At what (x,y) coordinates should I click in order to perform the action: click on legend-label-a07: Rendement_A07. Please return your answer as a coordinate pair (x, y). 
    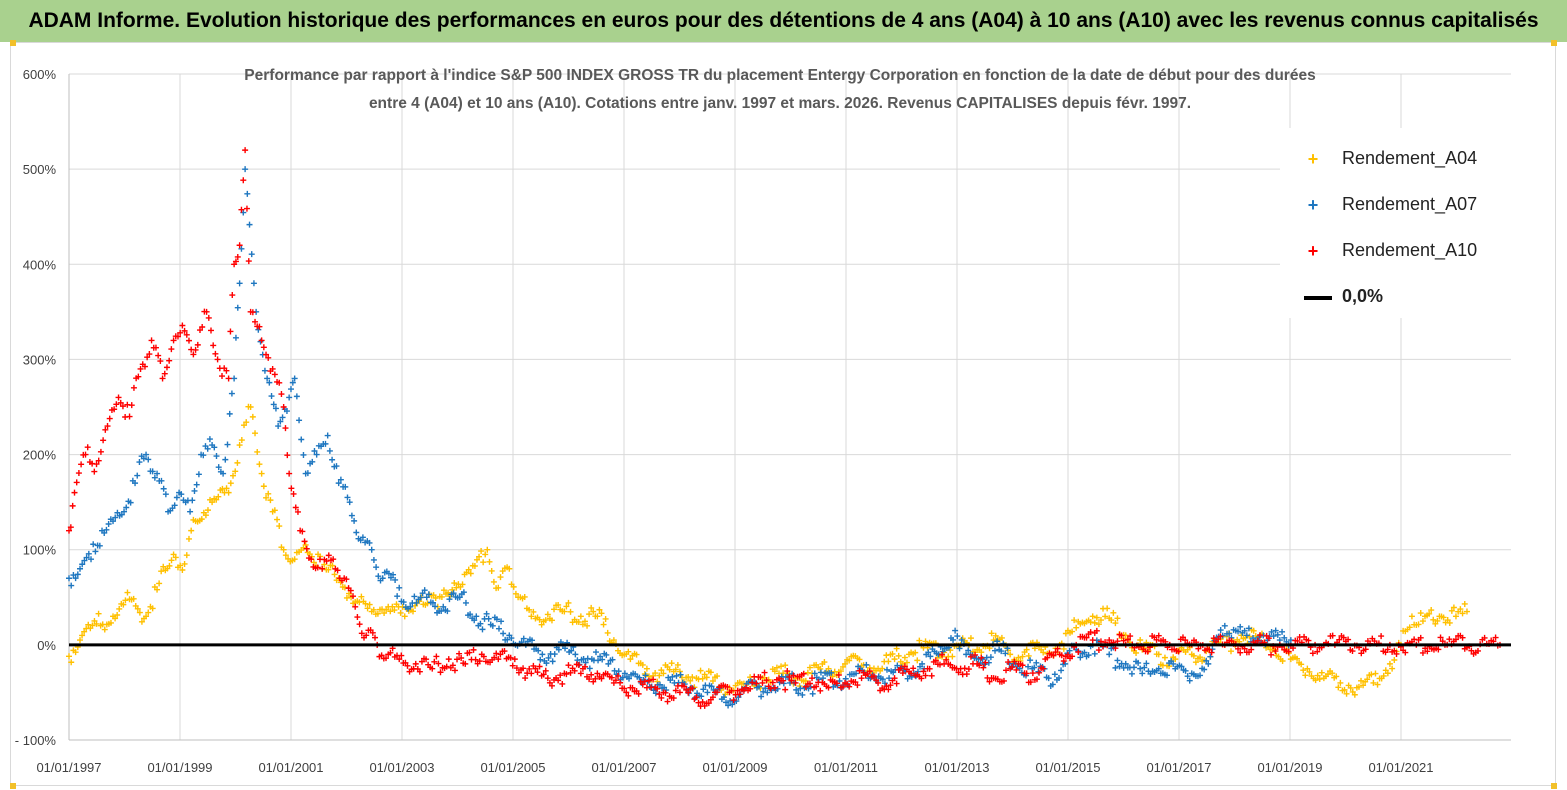
    Looking at the image, I should click on (1410, 204).